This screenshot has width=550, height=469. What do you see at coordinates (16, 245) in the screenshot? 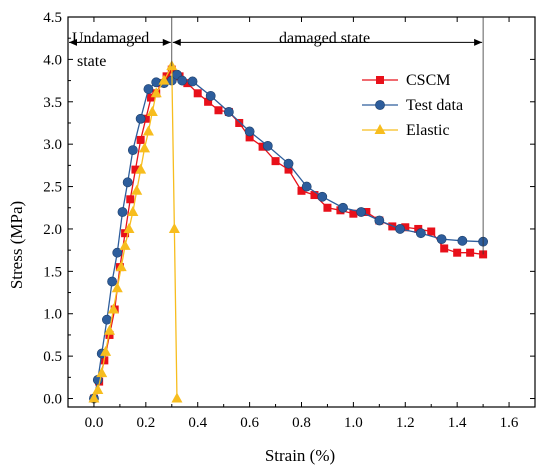
I see `y-axis-title: Stress (MPa)` at bounding box center [16, 245].